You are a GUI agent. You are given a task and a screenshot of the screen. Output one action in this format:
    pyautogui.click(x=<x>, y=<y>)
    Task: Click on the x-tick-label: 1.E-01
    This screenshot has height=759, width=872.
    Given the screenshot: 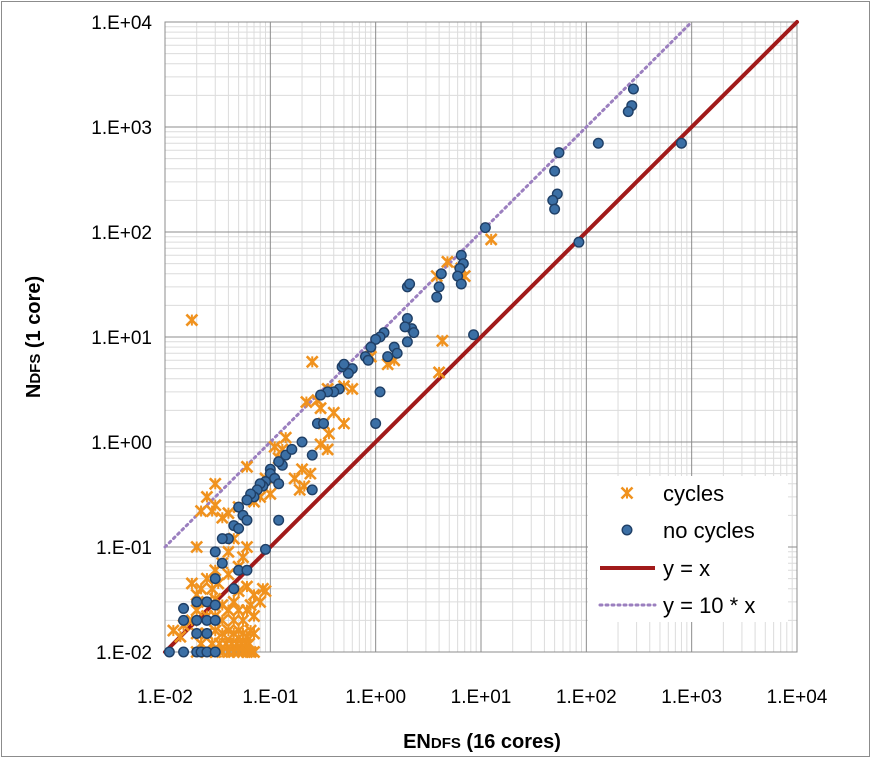 What is the action you would take?
    pyautogui.click(x=270, y=697)
    